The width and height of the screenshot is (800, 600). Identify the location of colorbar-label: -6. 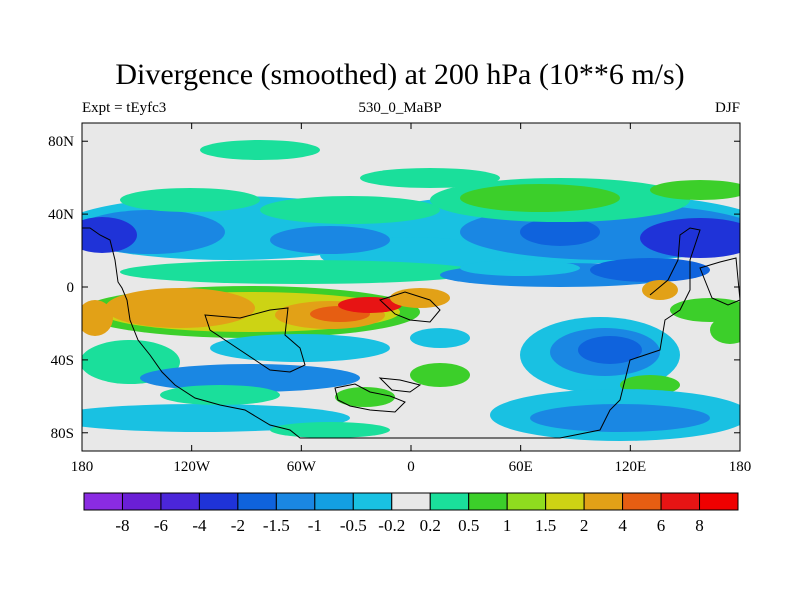
(161, 525).